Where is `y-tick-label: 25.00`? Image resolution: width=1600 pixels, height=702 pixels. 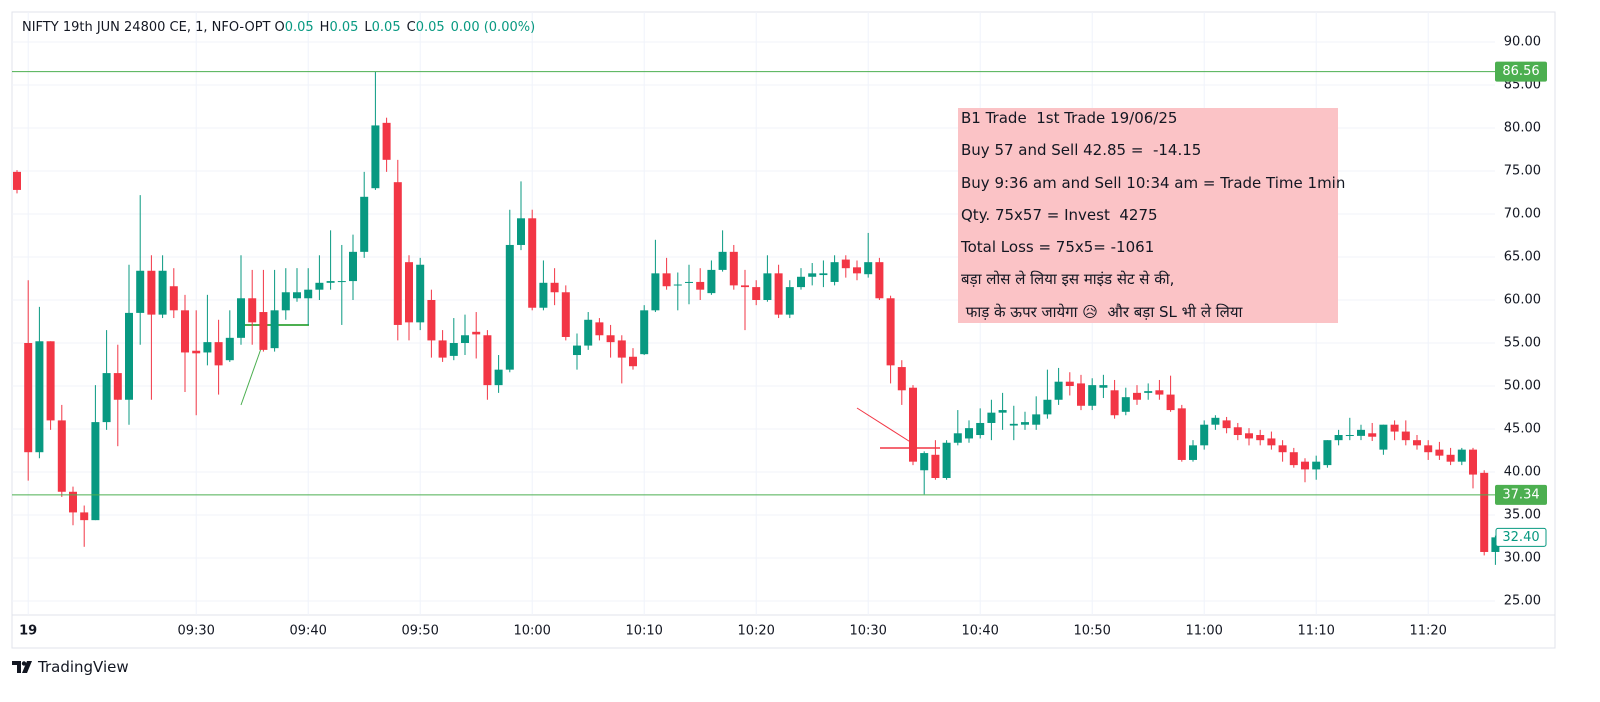
y-tick-label: 25.00 is located at coordinates (1522, 600).